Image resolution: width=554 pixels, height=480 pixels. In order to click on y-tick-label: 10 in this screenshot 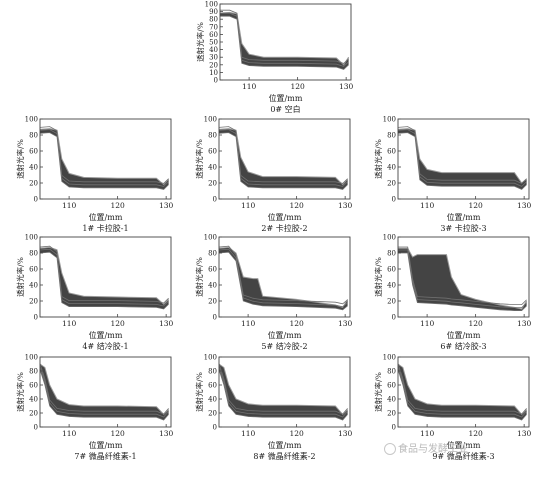, I will do `click(213, 73)`.